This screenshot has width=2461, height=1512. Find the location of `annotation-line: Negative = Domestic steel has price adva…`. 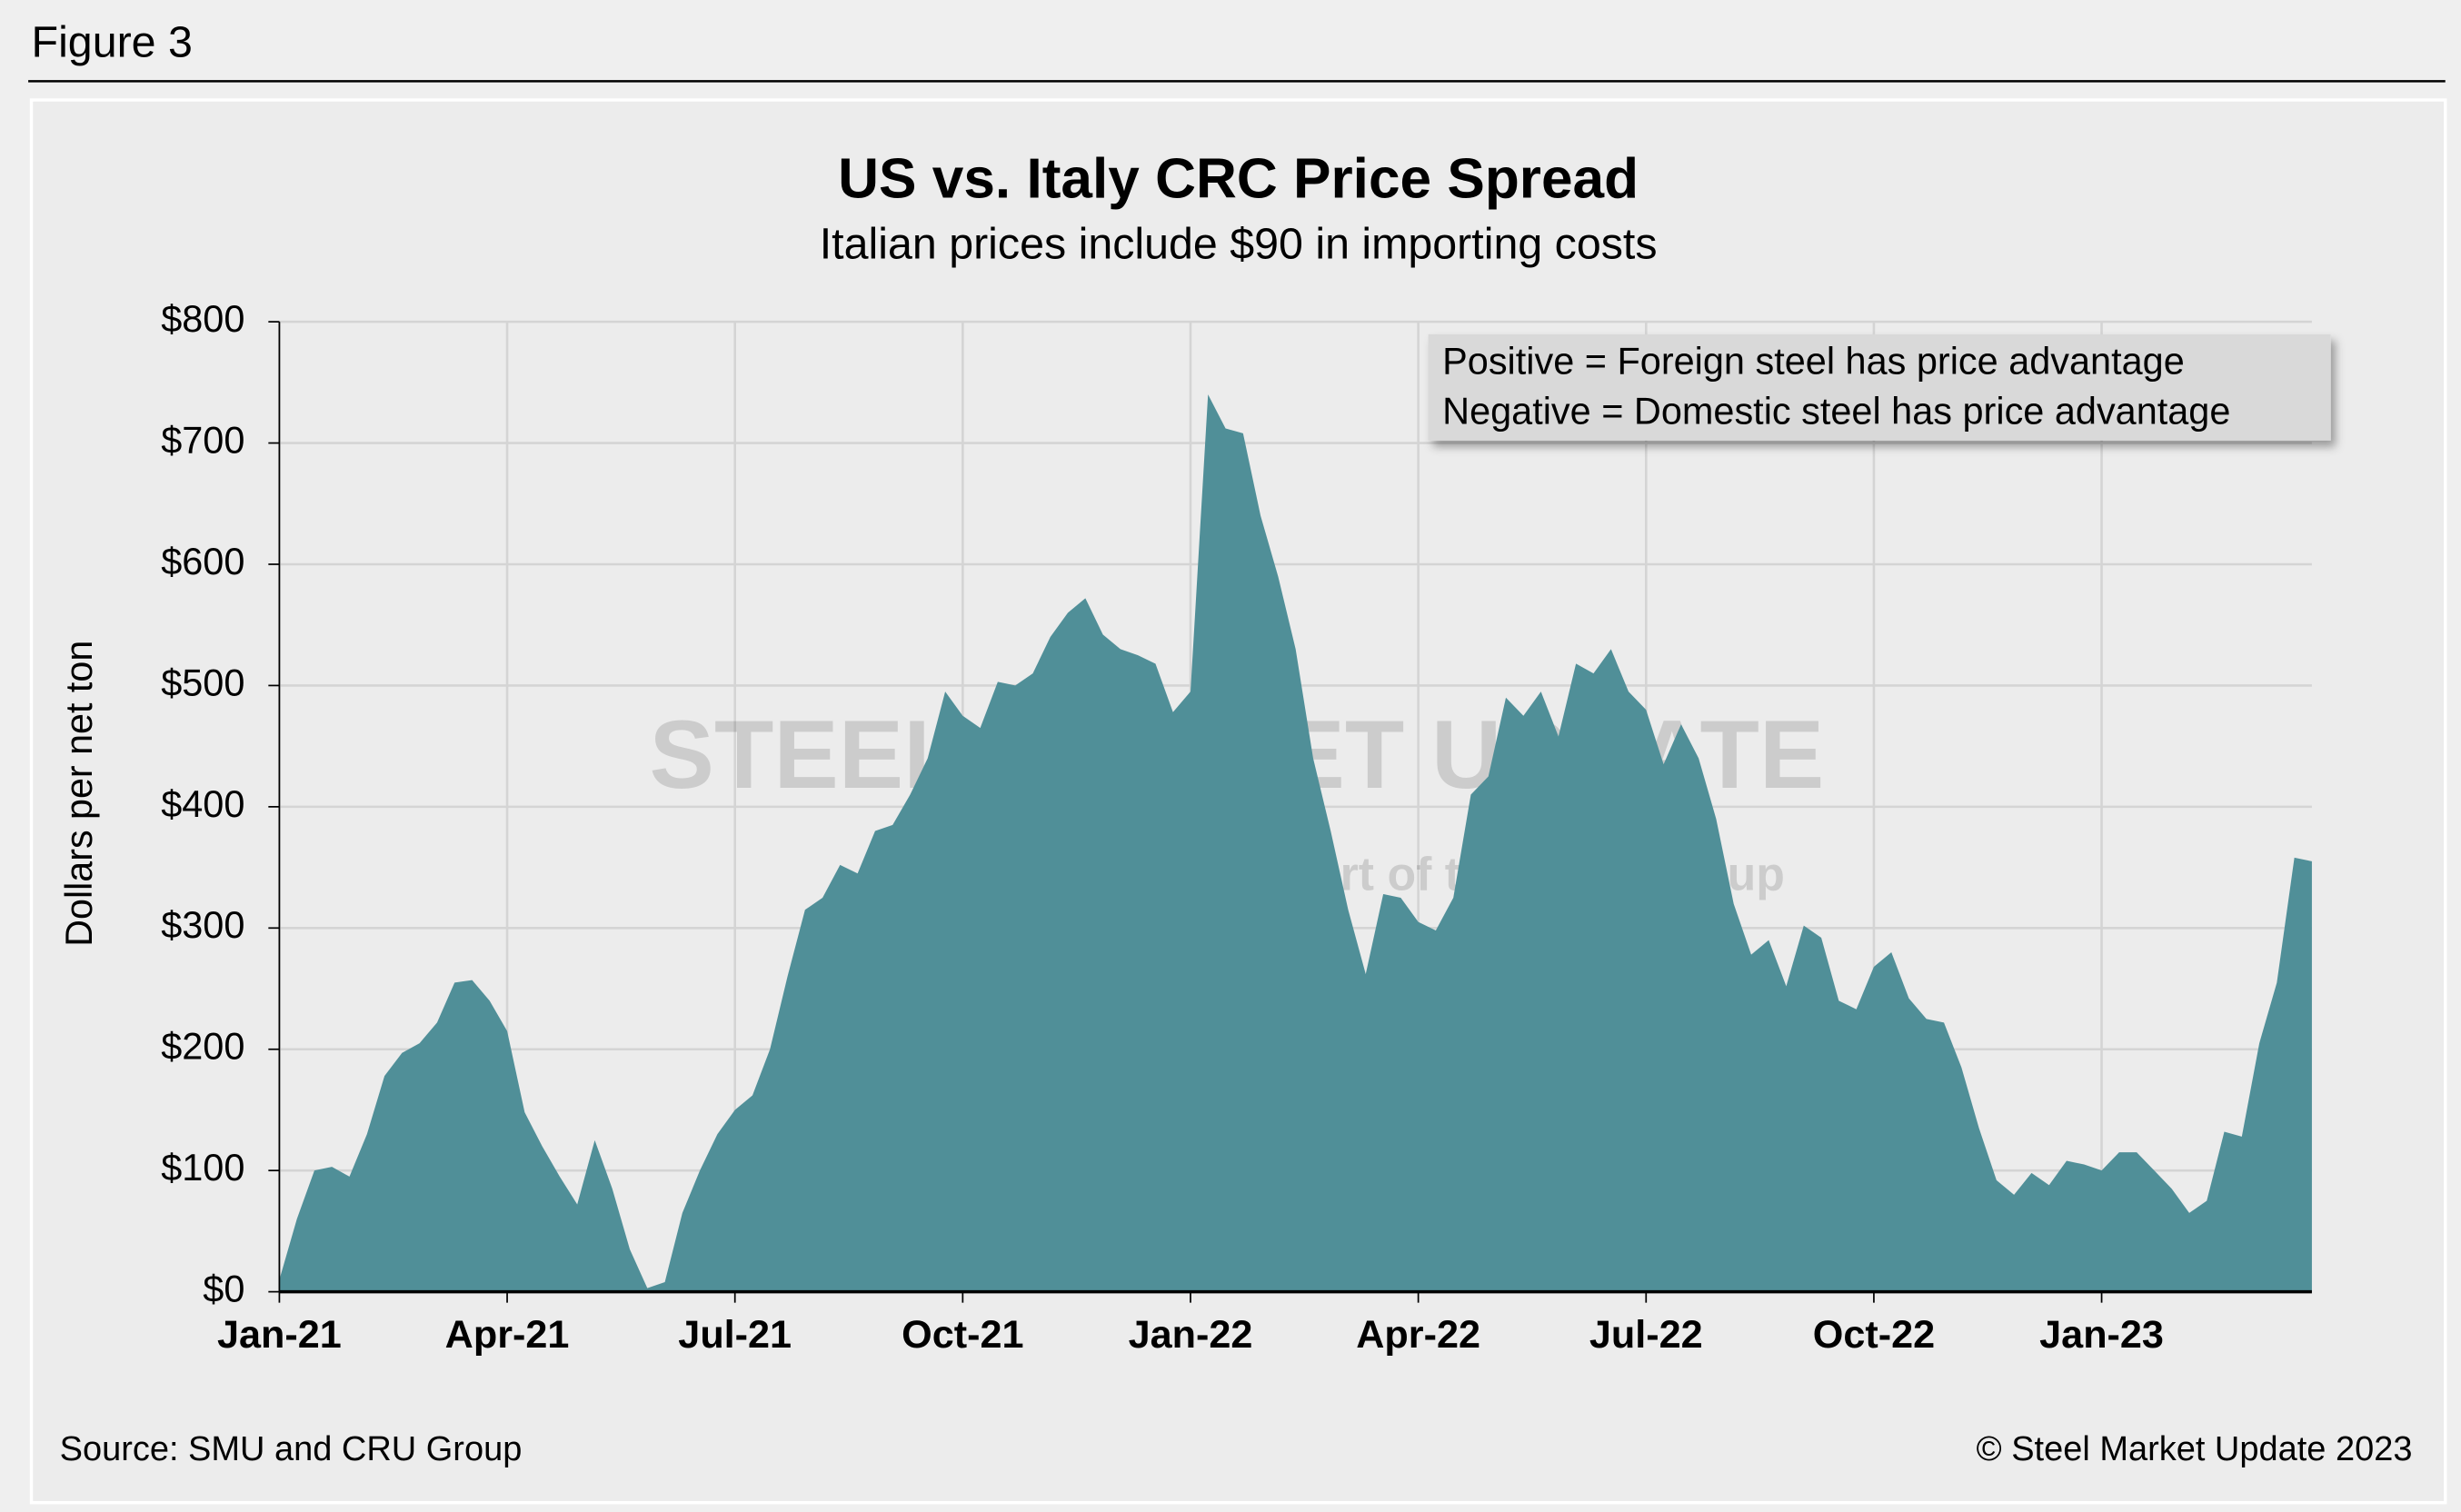

annotation-line: Negative = Domestic steel has price adva… is located at coordinates (1836, 412).